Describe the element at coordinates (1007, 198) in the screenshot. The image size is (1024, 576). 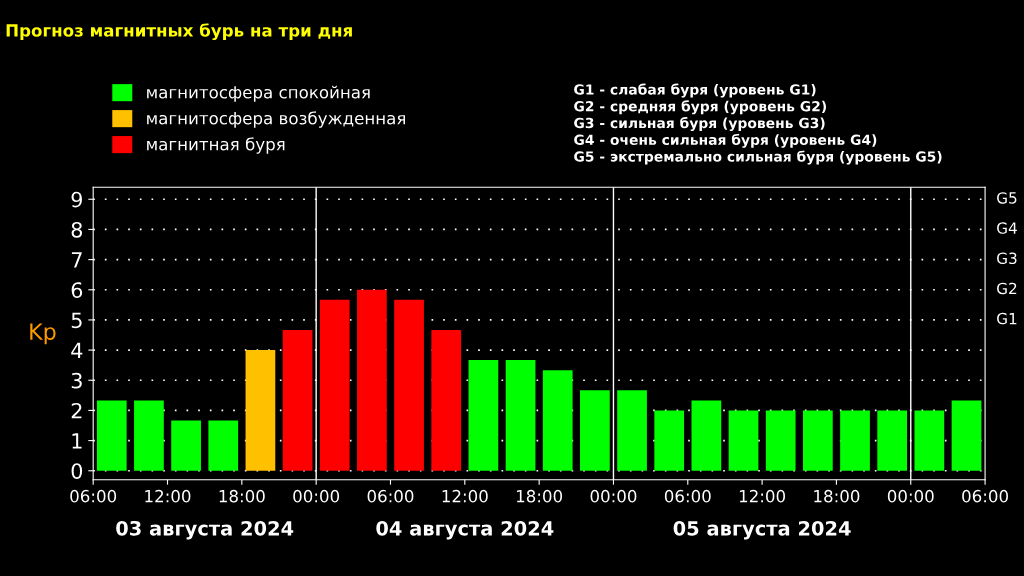
I see `text: G5` at that location.